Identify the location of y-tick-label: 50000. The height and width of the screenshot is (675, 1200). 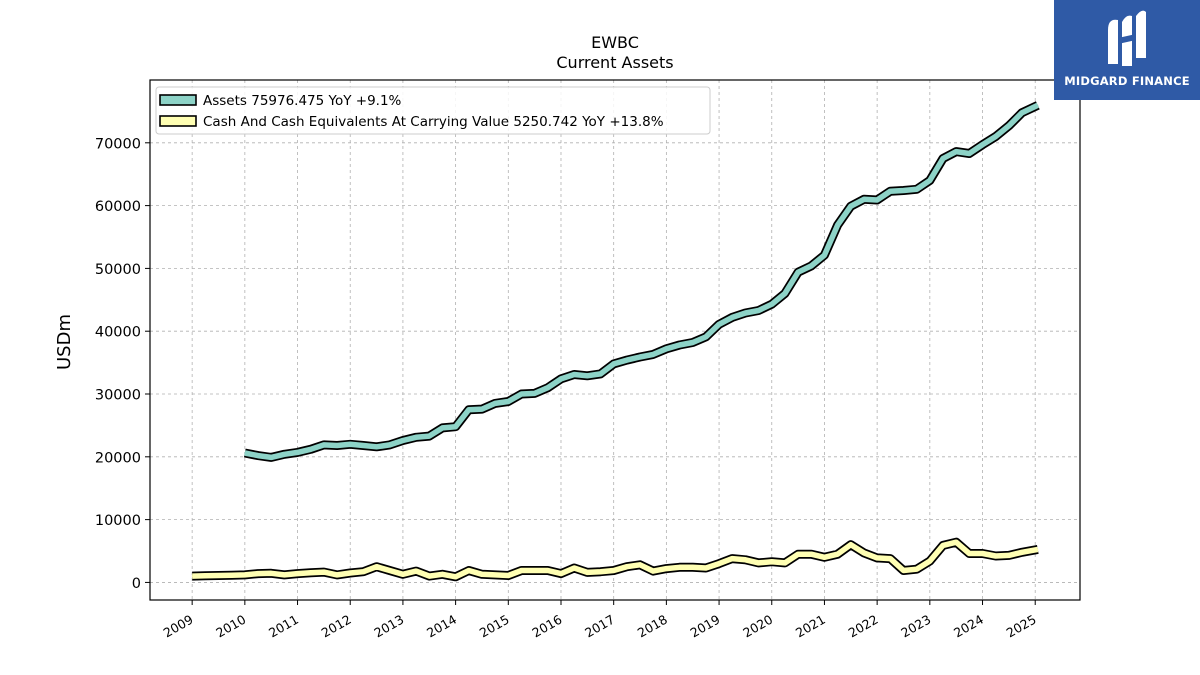
(118, 270).